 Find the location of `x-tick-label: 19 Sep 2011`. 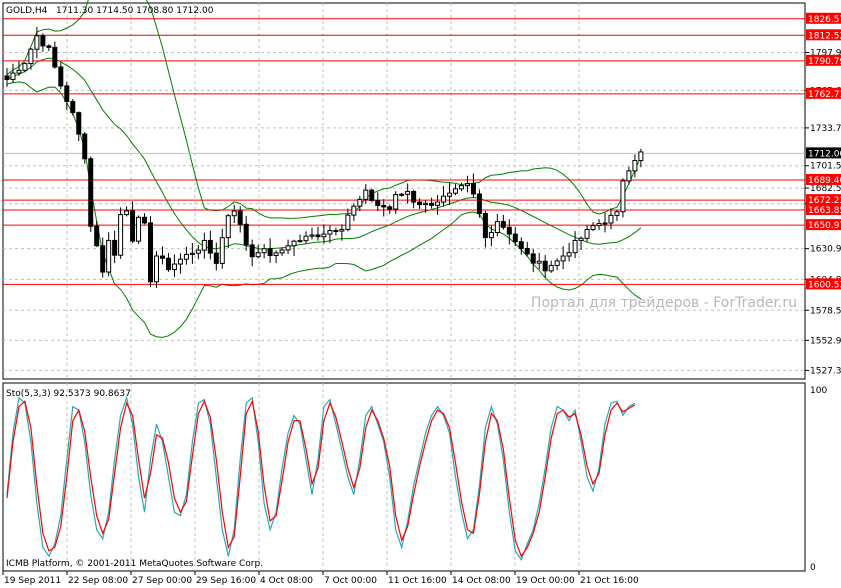

x-tick-label: 19 Sep 2011 is located at coordinates (32, 581).